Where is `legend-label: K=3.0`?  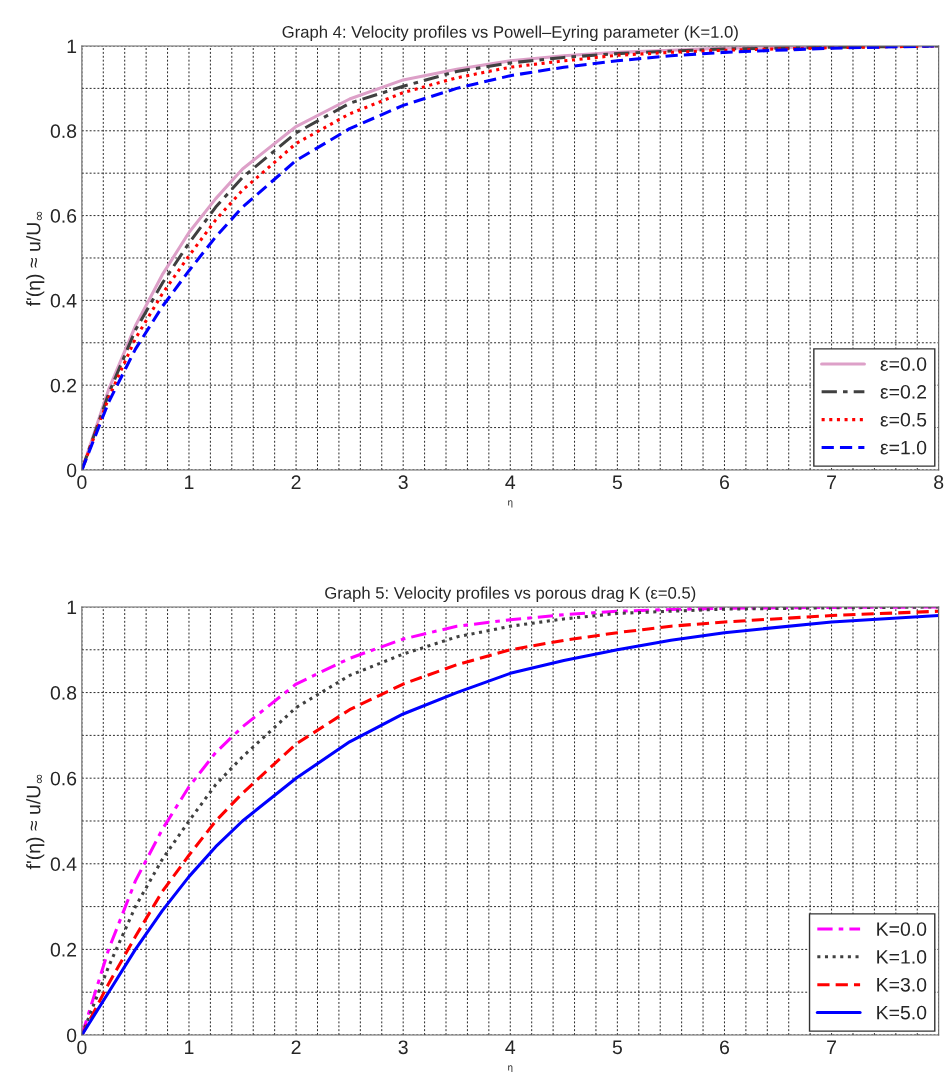 legend-label: K=3.0 is located at coordinates (902, 984).